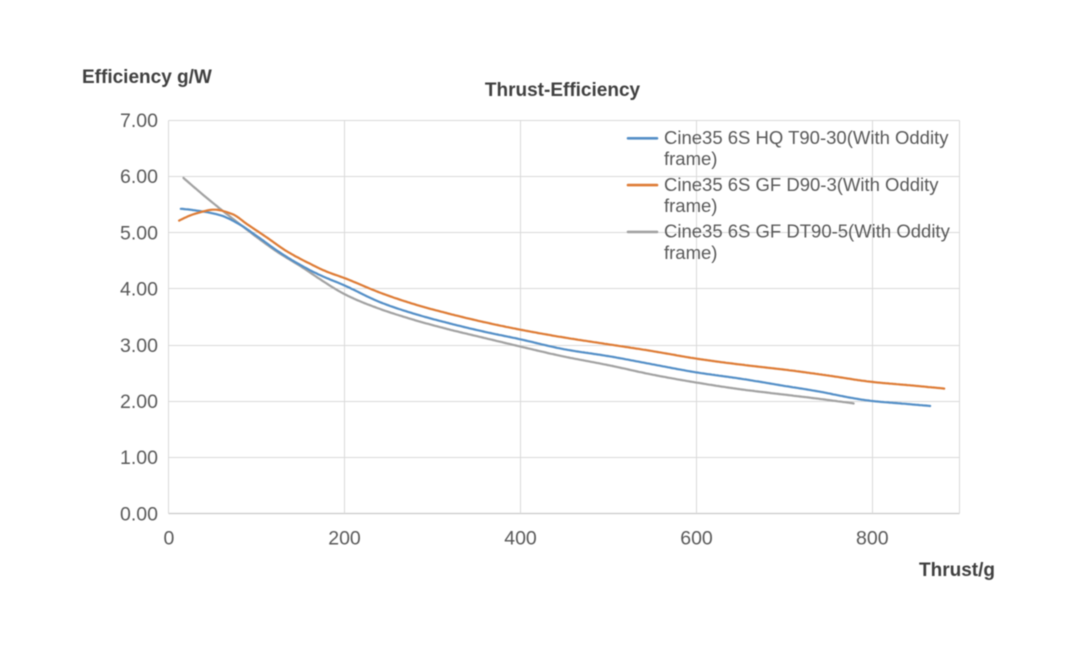  I want to click on svg-text: 4.00, so click(139, 290).